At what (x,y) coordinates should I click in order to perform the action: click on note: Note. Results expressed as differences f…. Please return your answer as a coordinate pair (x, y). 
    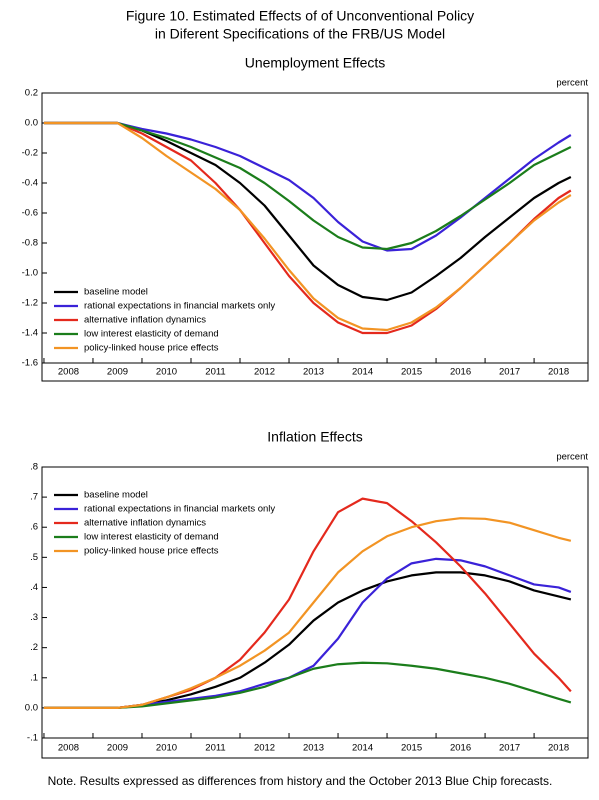
    Looking at the image, I should click on (300, 781).